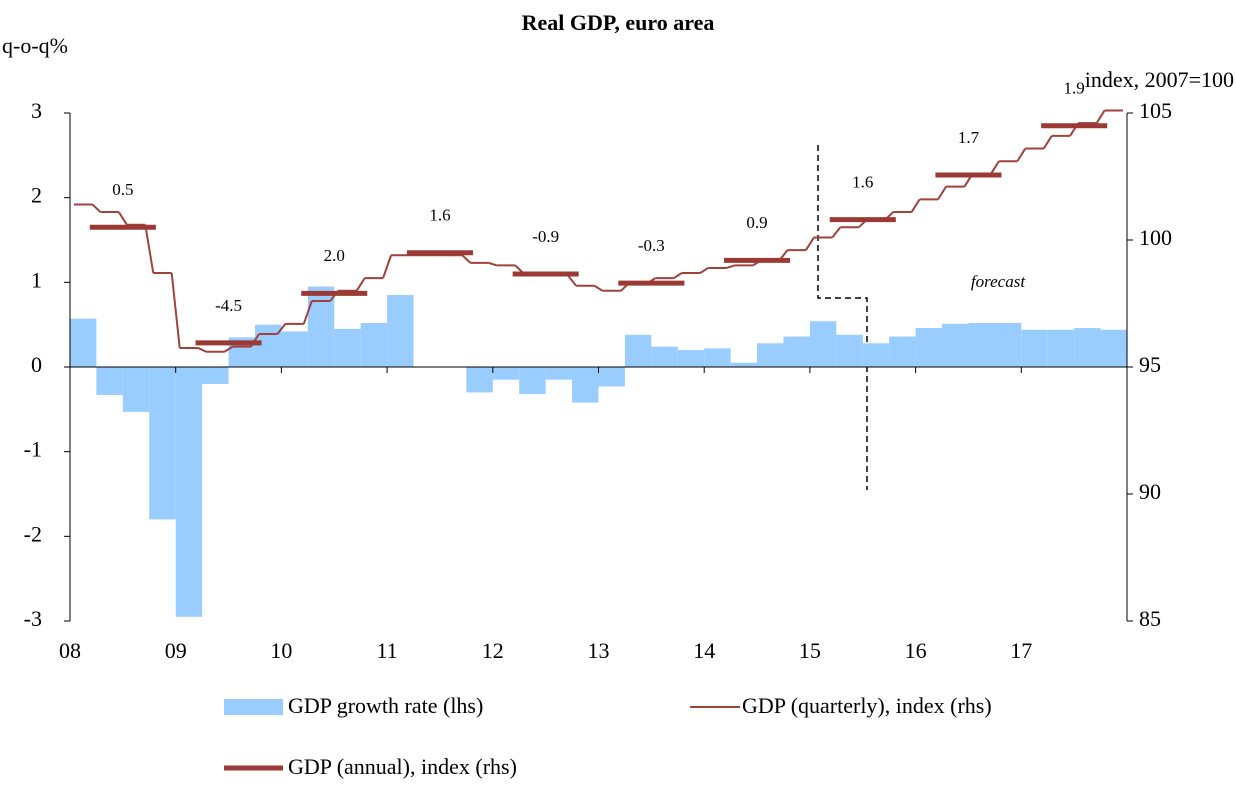 This screenshot has height=786, width=1236. I want to click on annual-growth-label: -0.3, so click(651, 245).